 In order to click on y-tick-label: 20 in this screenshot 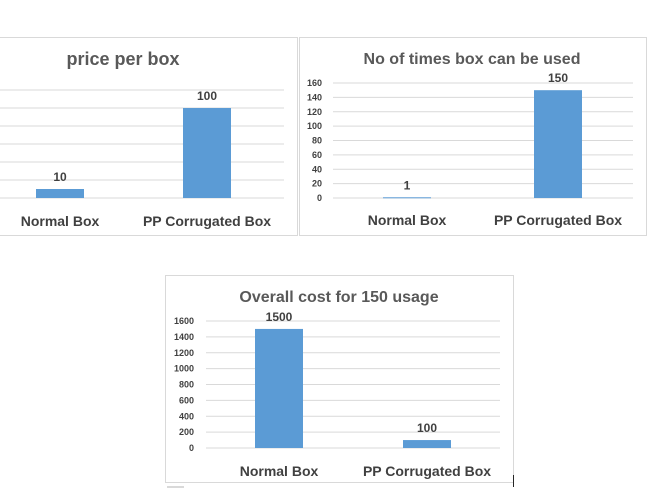, I will do `click(317, 184)`.